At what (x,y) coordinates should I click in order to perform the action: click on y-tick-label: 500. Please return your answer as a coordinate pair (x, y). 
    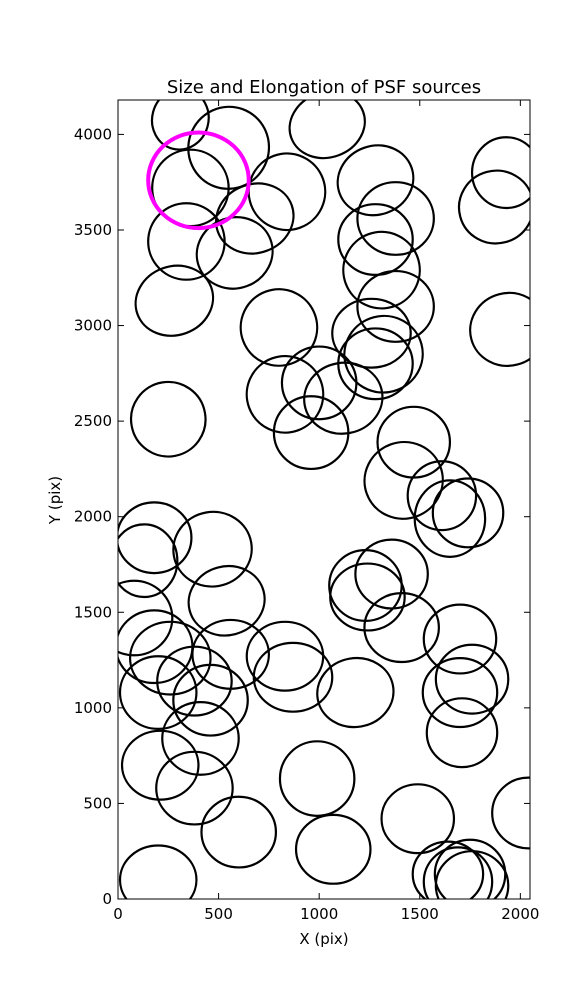
    Looking at the image, I should click on (97, 803).